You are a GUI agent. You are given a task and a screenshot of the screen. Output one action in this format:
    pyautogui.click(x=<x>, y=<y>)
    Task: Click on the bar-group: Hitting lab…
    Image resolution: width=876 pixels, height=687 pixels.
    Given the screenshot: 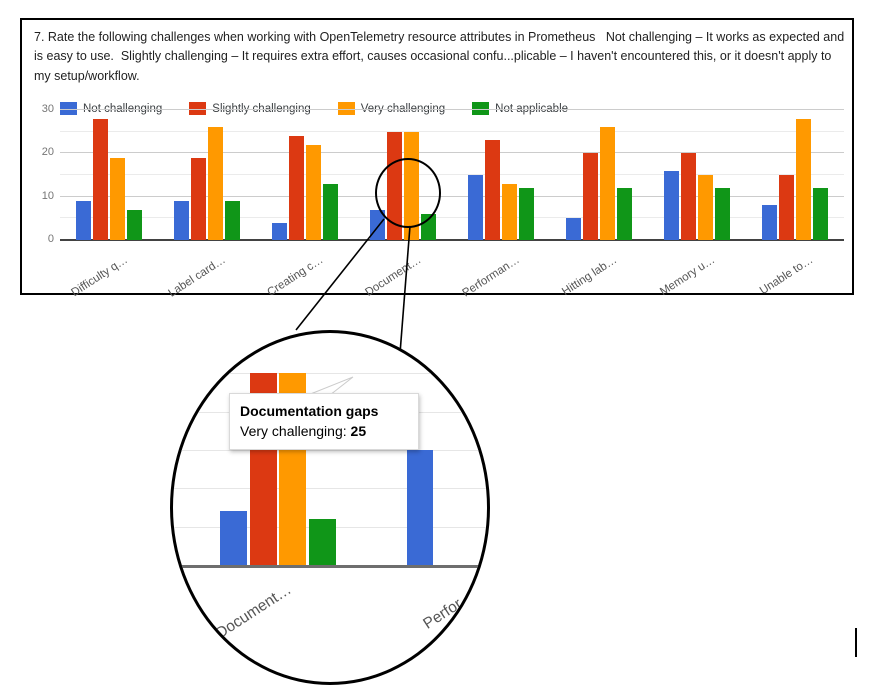 What is the action you would take?
    pyautogui.click(x=599, y=204)
    